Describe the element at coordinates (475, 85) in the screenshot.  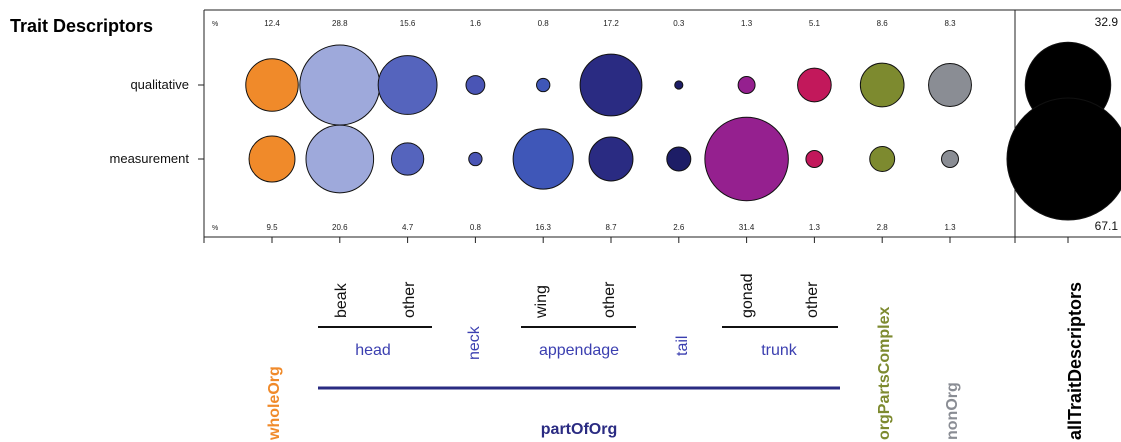
I see `bubble-qualitative-neck` at that location.